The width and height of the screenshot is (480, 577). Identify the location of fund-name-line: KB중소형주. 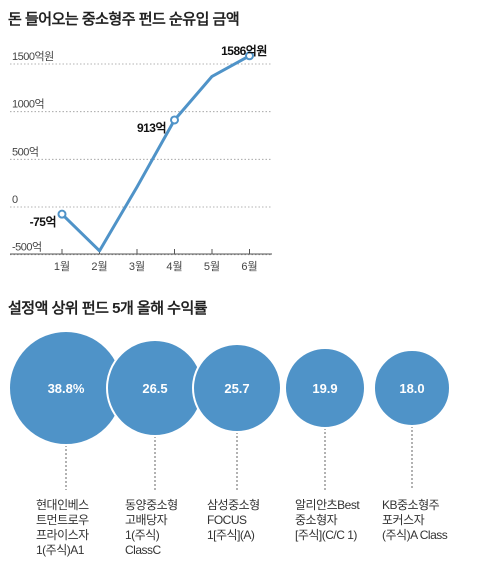
(411, 505).